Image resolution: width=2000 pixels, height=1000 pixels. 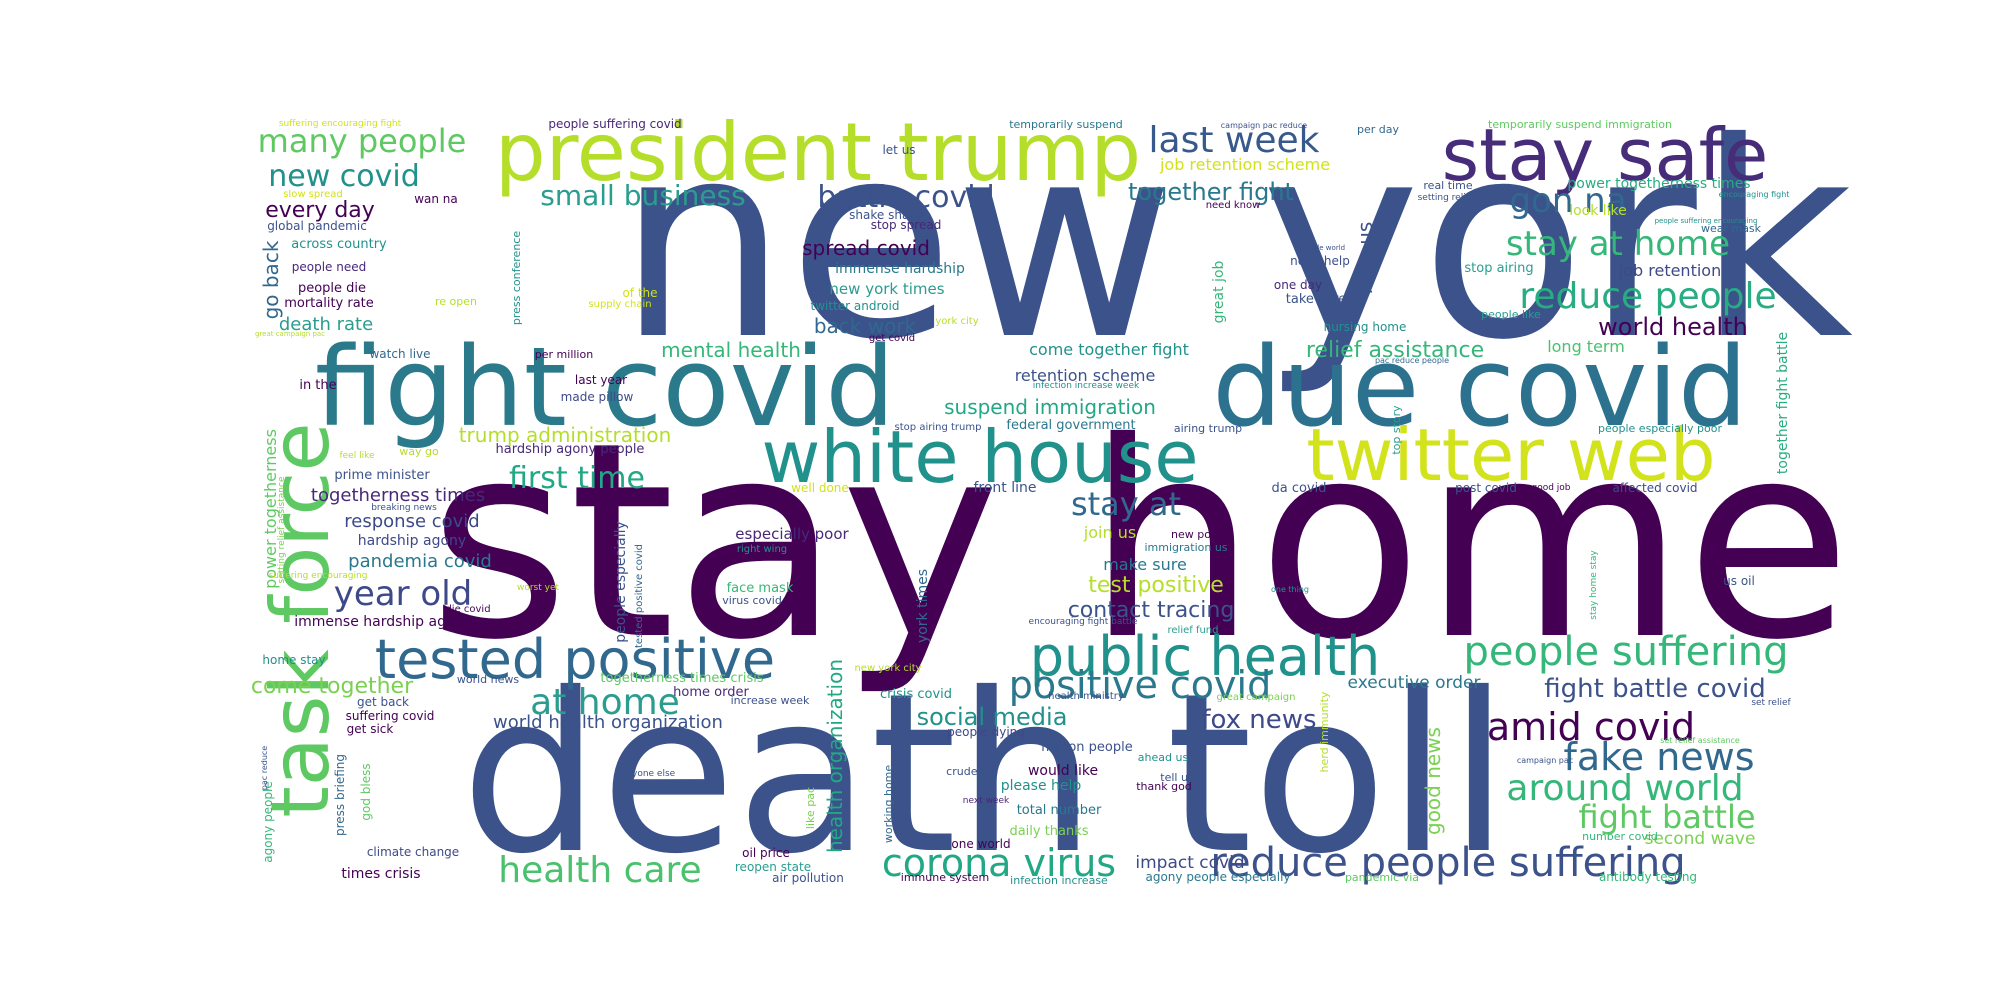 I want to click on word-oil-price: oil price, so click(x=766, y=853).